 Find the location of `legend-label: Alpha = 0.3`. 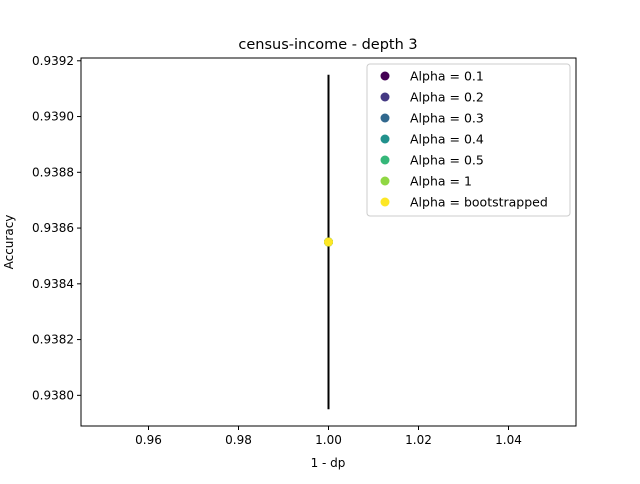

legend-label: Alpha = 0.3 is located at coordinates (447, 118).